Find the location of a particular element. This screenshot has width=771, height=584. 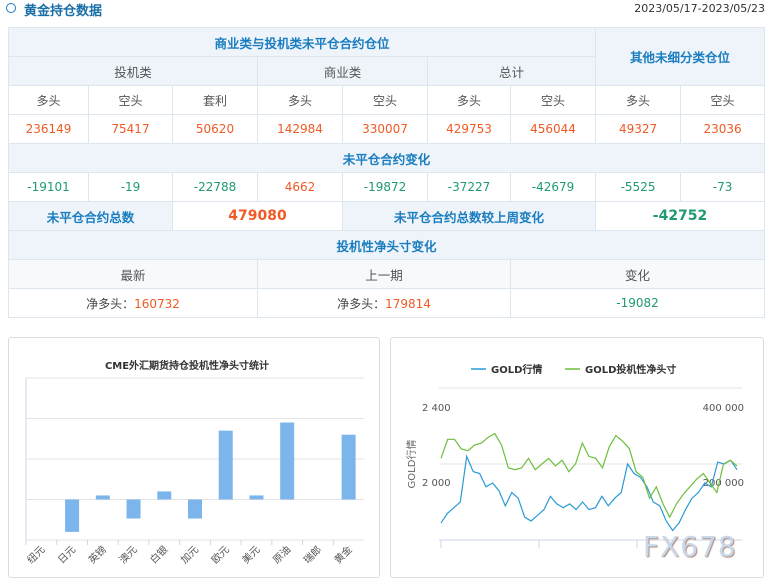

change-value: -42679 is located at coordinates (553, 187).